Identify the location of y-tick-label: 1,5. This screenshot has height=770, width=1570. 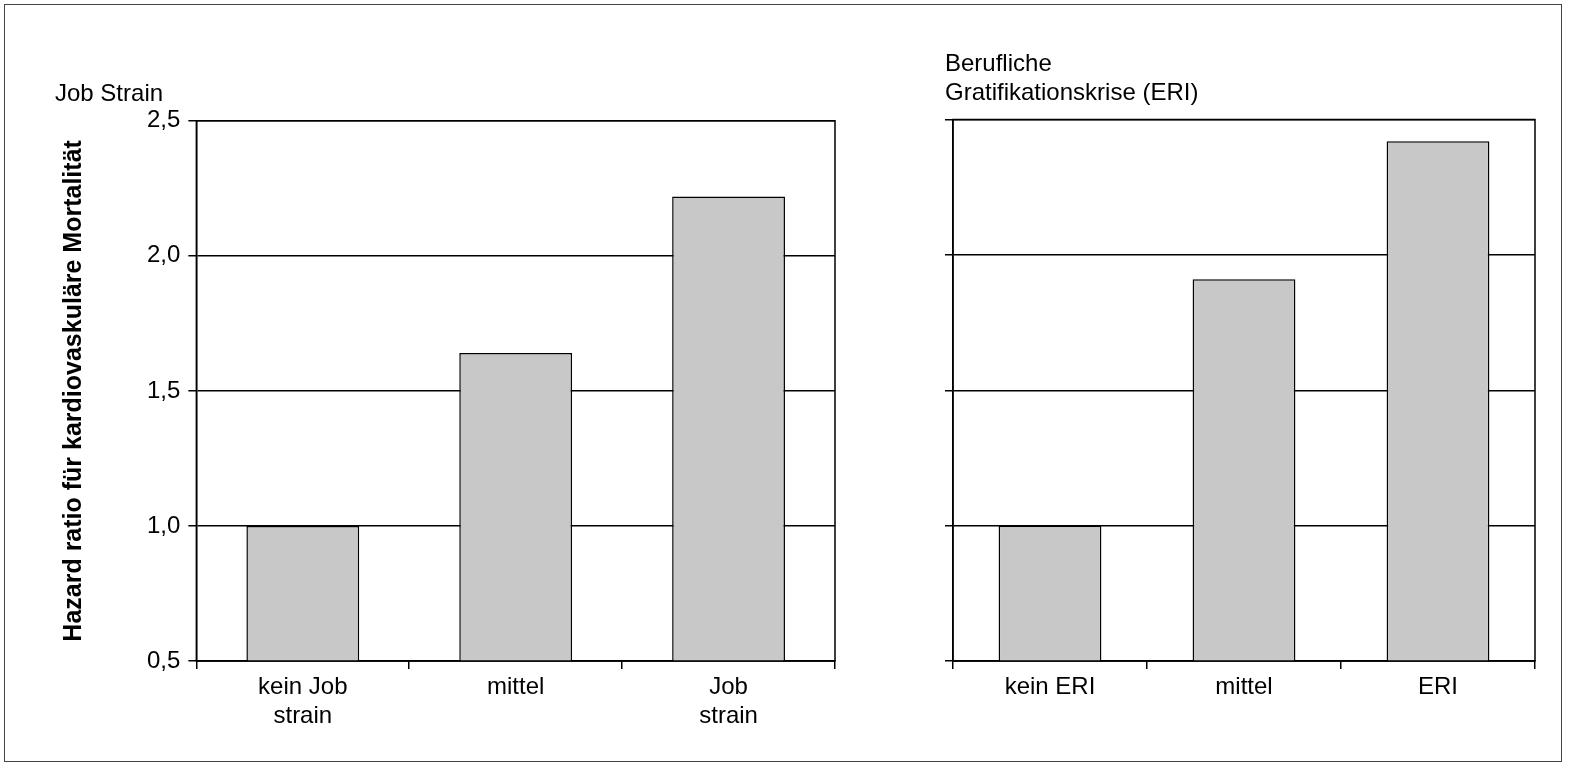
(163, 389).